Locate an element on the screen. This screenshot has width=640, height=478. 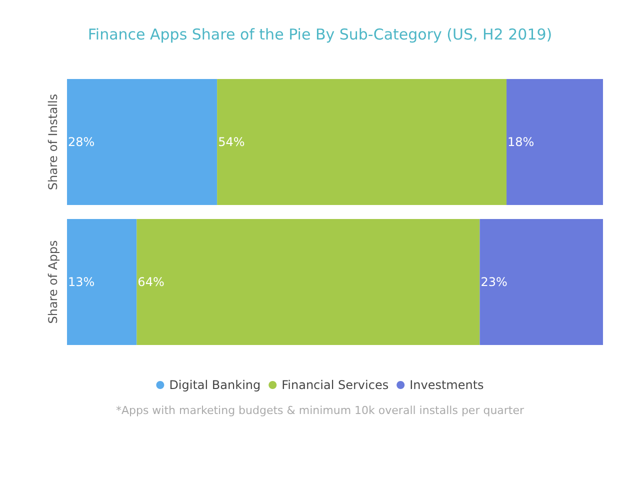
data-label: 64% is located at coordinates (151, 282).